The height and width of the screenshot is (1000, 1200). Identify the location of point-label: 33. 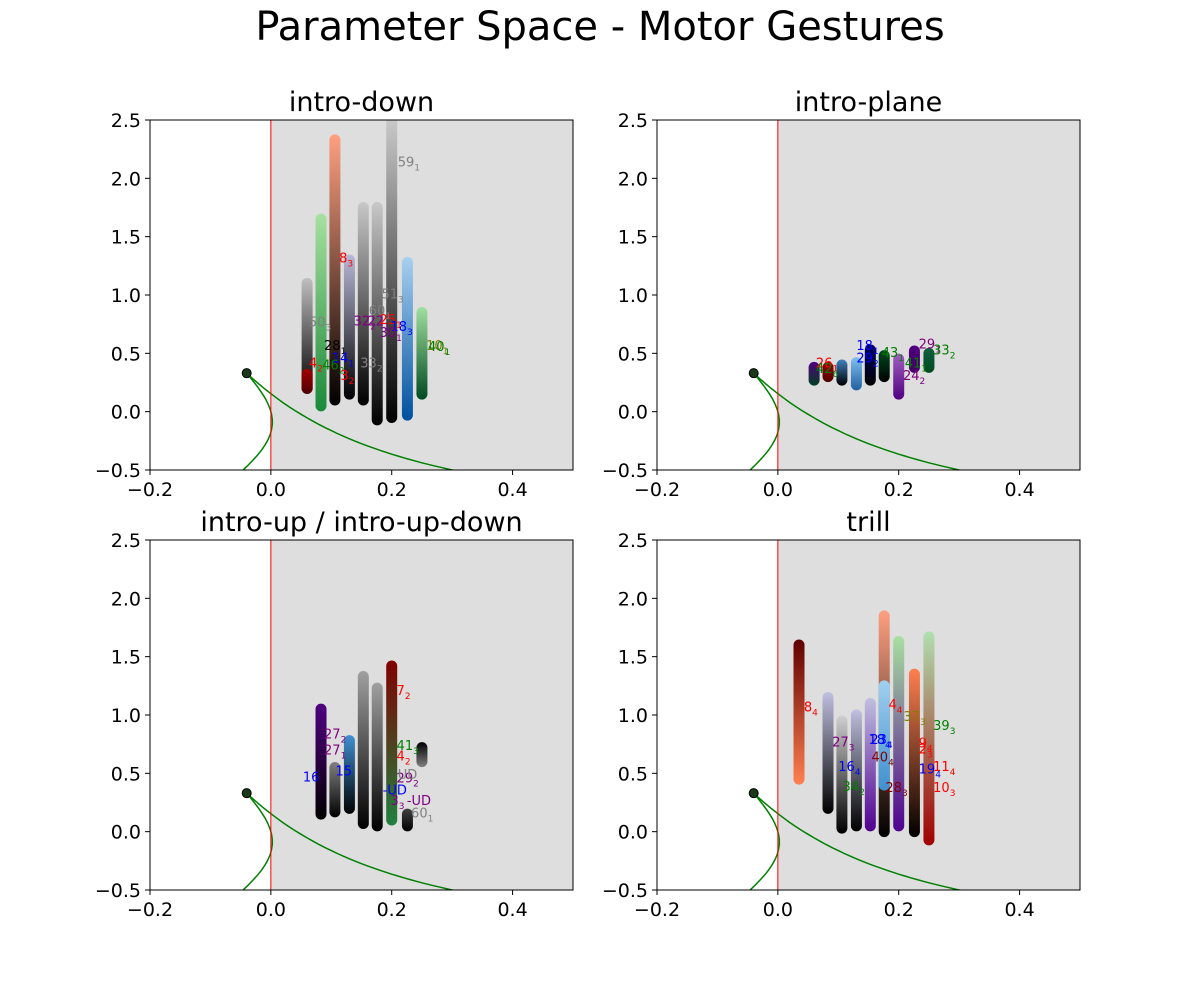
(398, 803).